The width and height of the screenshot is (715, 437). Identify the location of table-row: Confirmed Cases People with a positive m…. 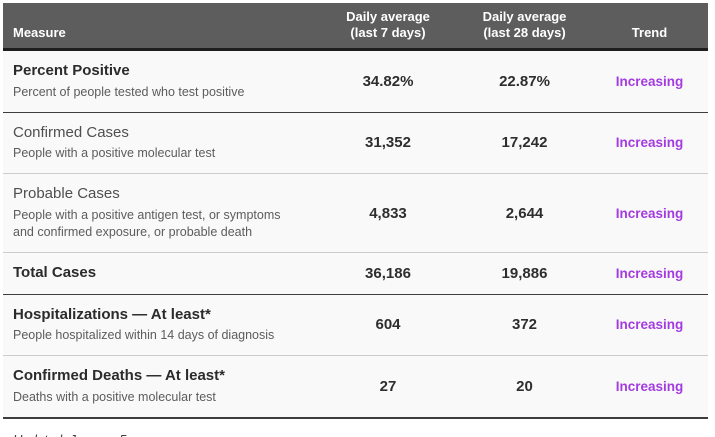
(355, 143).